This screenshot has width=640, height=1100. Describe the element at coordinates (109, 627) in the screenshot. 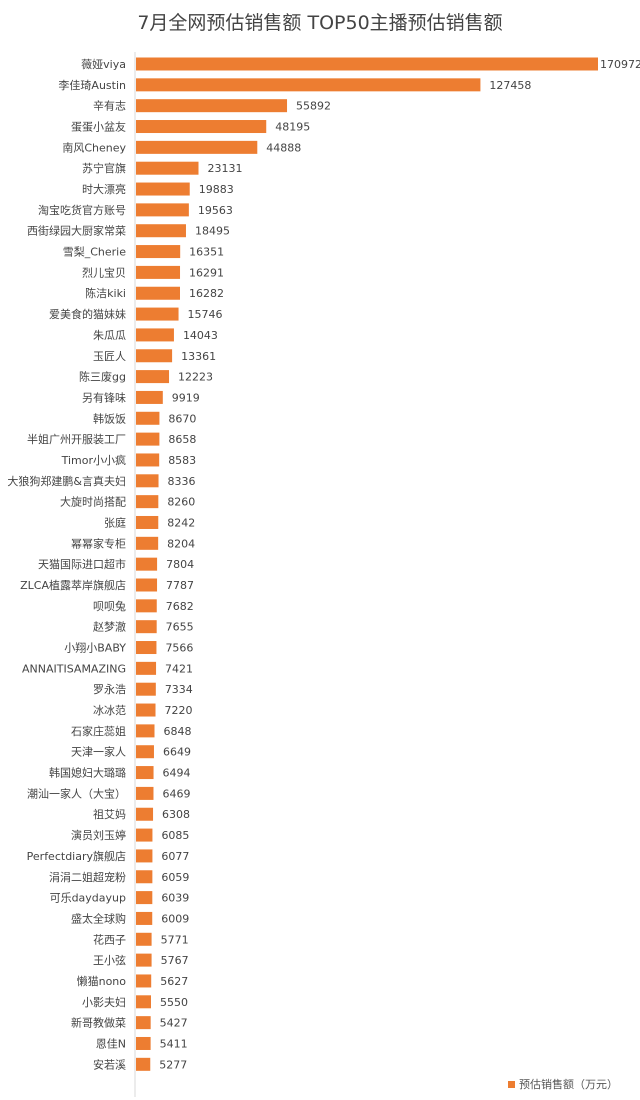

I see `category-label: 赵梦澈` at that location.